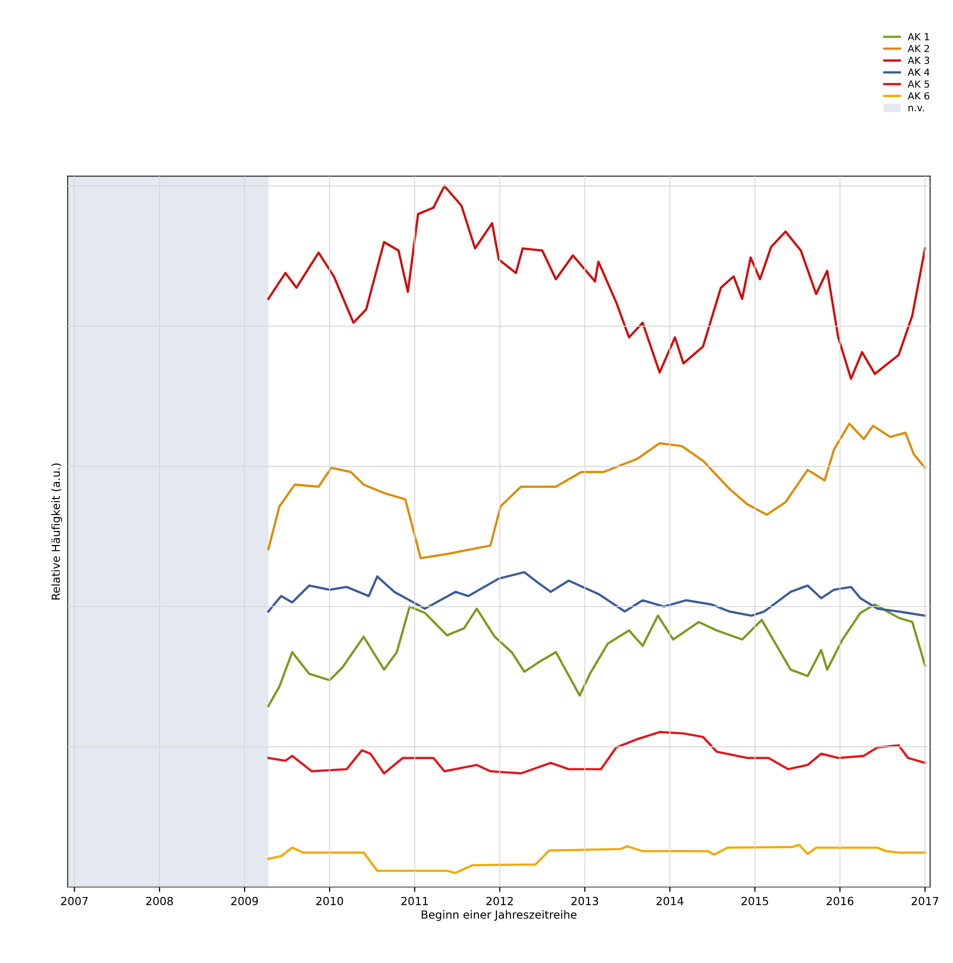 Image resolution: width=953 pixels, height=963 pixels. I want to click on x-tick-label: 2012, so click(499, 901).